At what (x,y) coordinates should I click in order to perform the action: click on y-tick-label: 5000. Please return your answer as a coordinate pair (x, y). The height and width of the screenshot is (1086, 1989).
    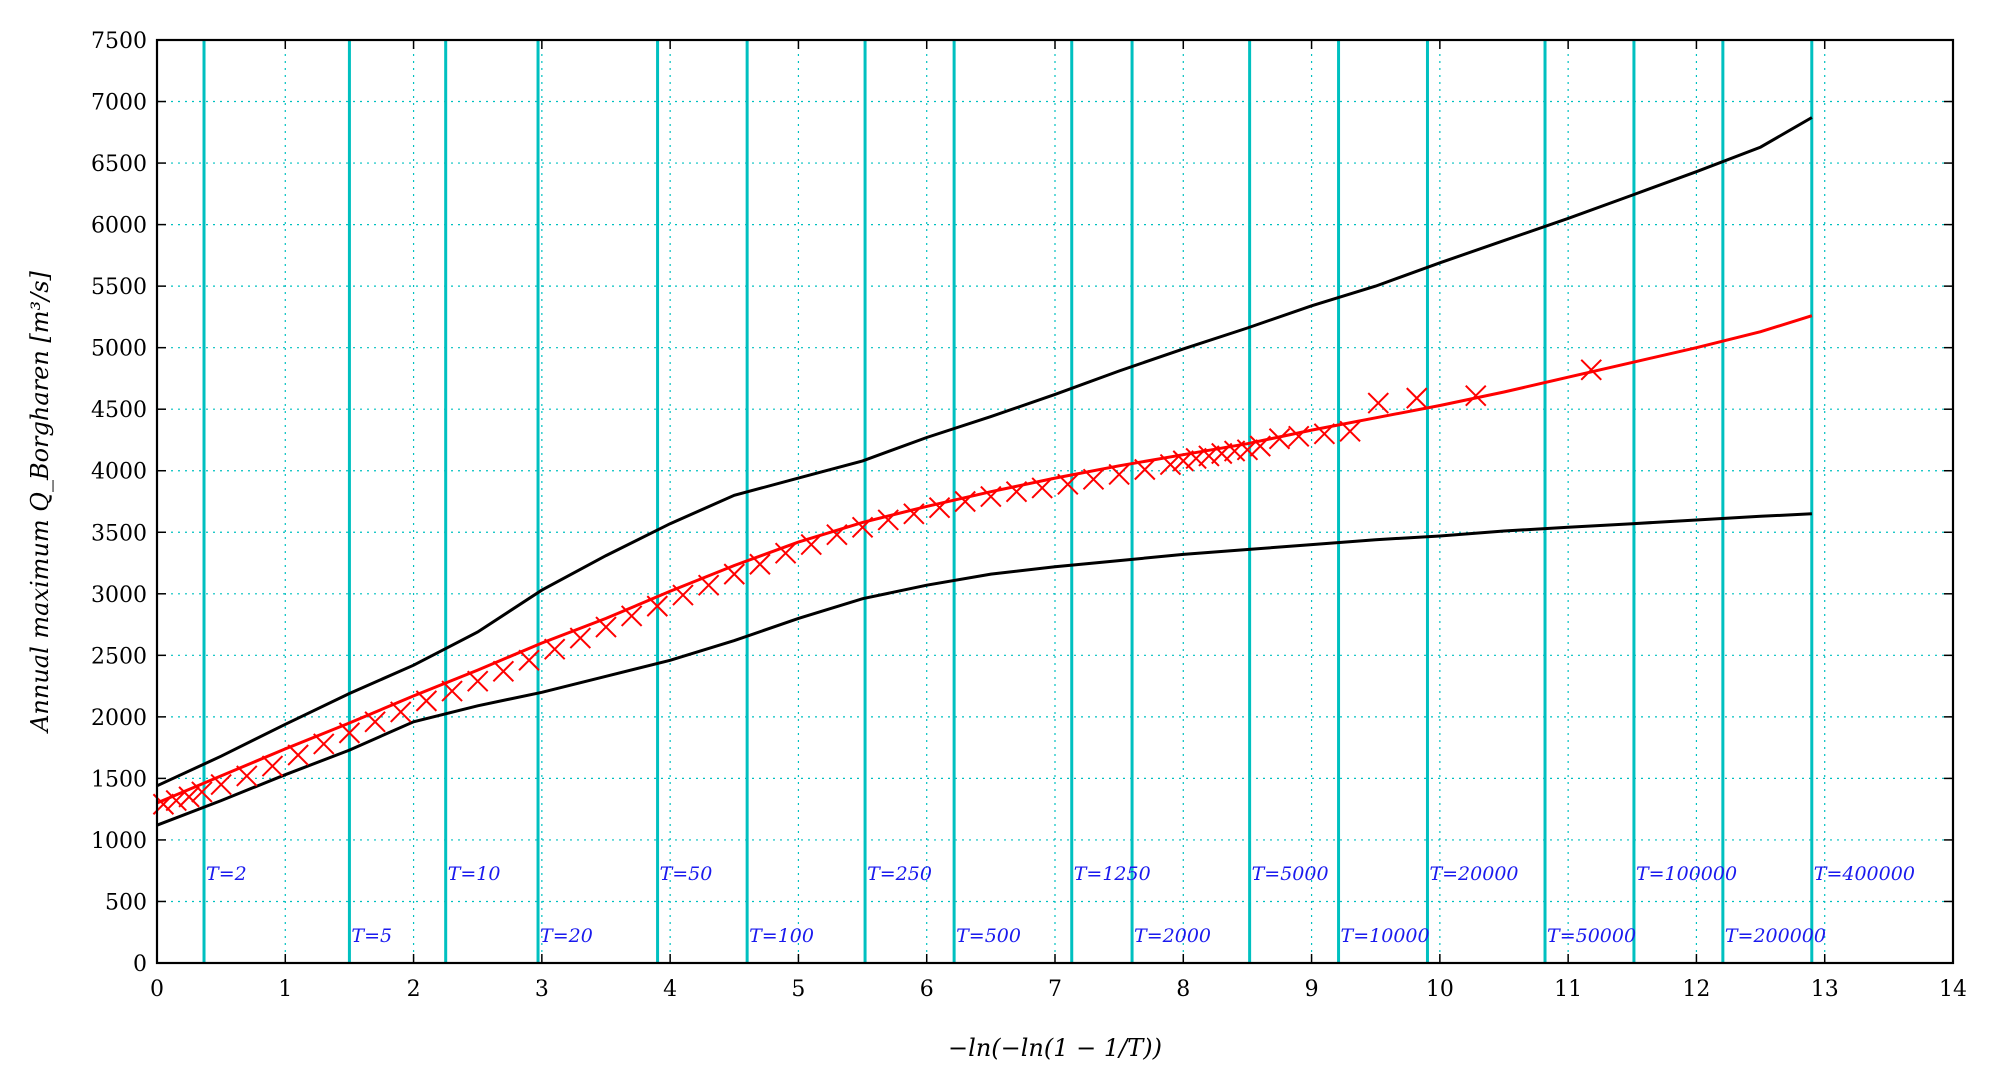
    Looking at the image, I should click on (119, 349).